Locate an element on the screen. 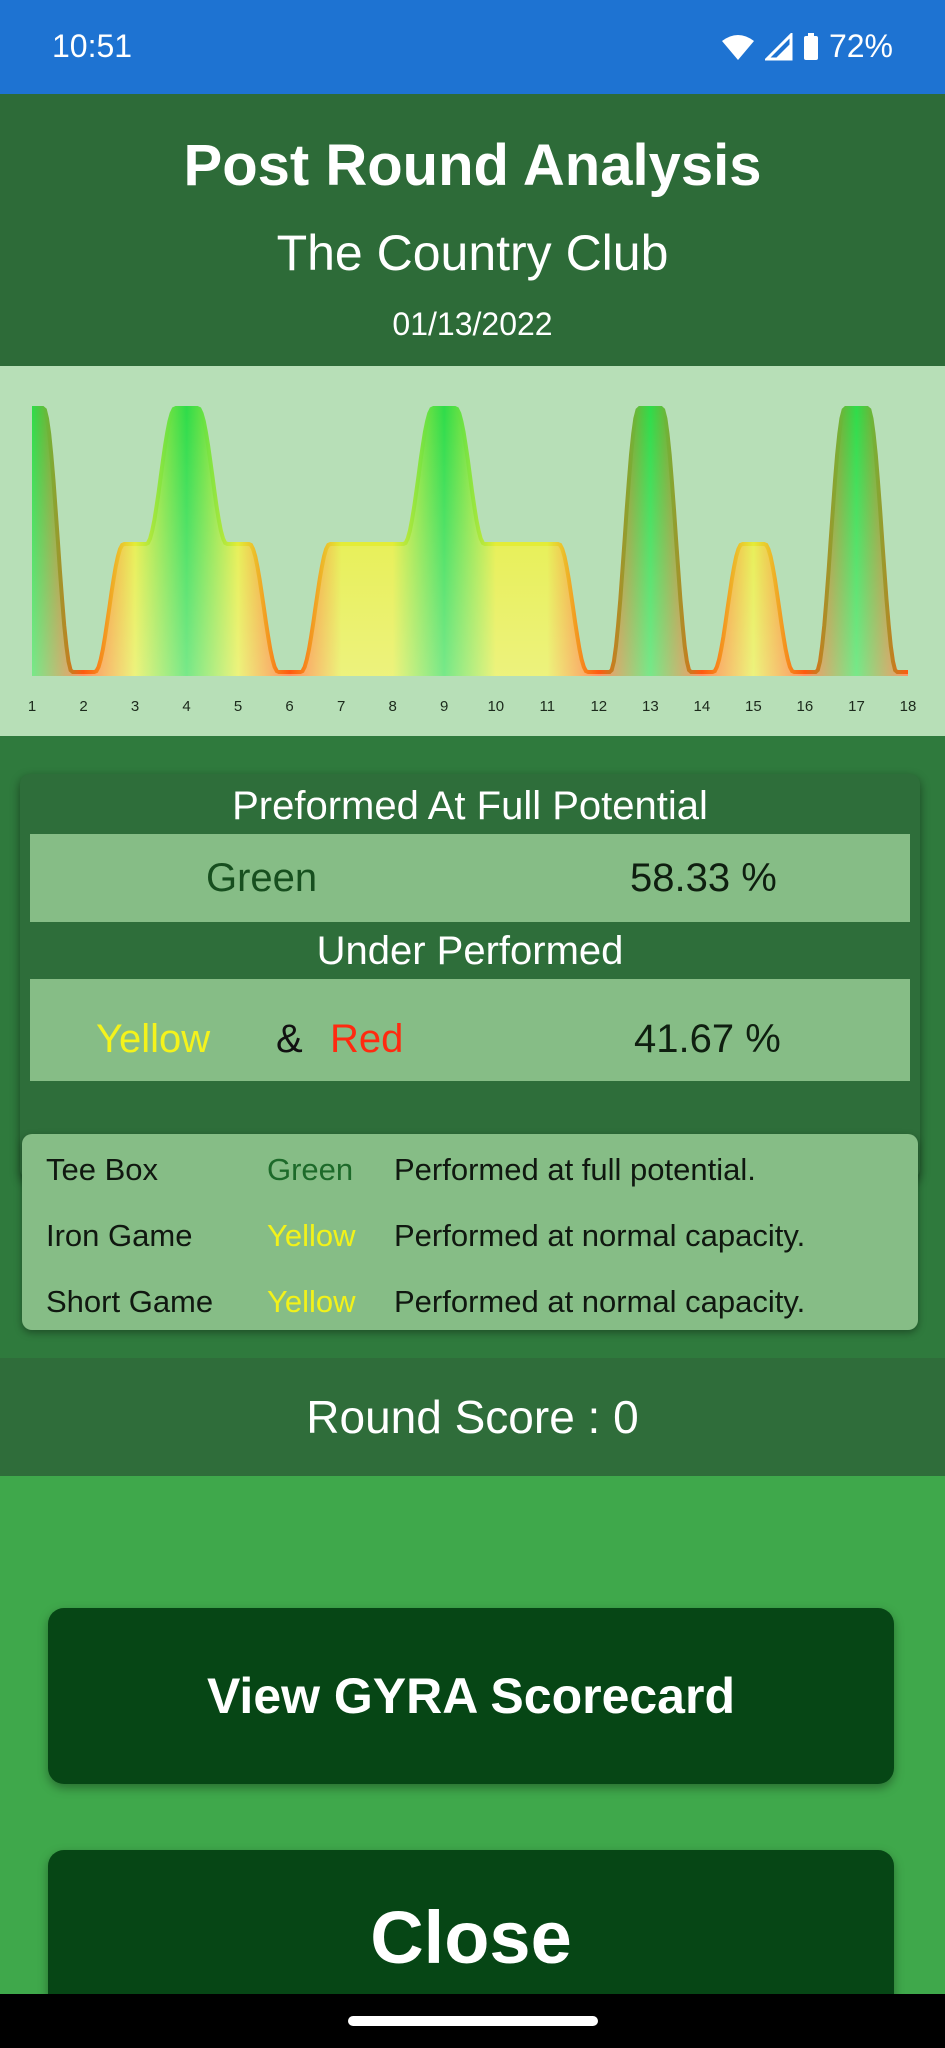 This screenshot has width=945, height=2048. status-bar: 10:51 72% is located at coordinates (472, 47).